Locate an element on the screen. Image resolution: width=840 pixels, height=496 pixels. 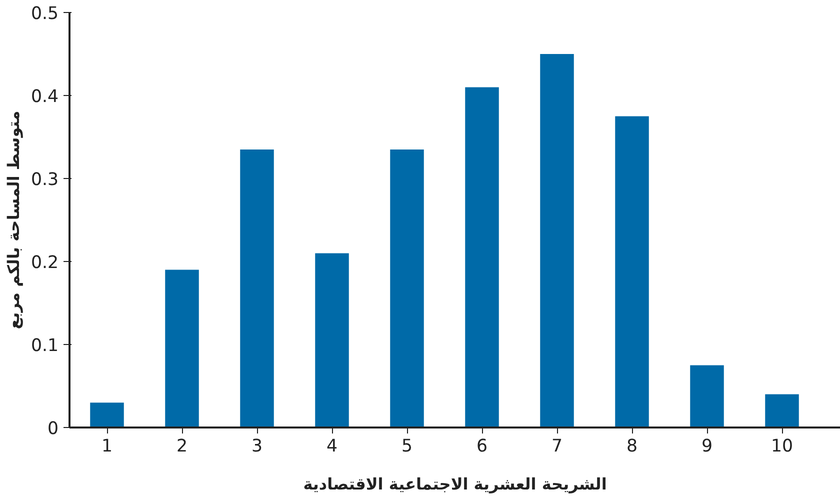
x-tick-label: 1 is located at coordinates (107, 446).